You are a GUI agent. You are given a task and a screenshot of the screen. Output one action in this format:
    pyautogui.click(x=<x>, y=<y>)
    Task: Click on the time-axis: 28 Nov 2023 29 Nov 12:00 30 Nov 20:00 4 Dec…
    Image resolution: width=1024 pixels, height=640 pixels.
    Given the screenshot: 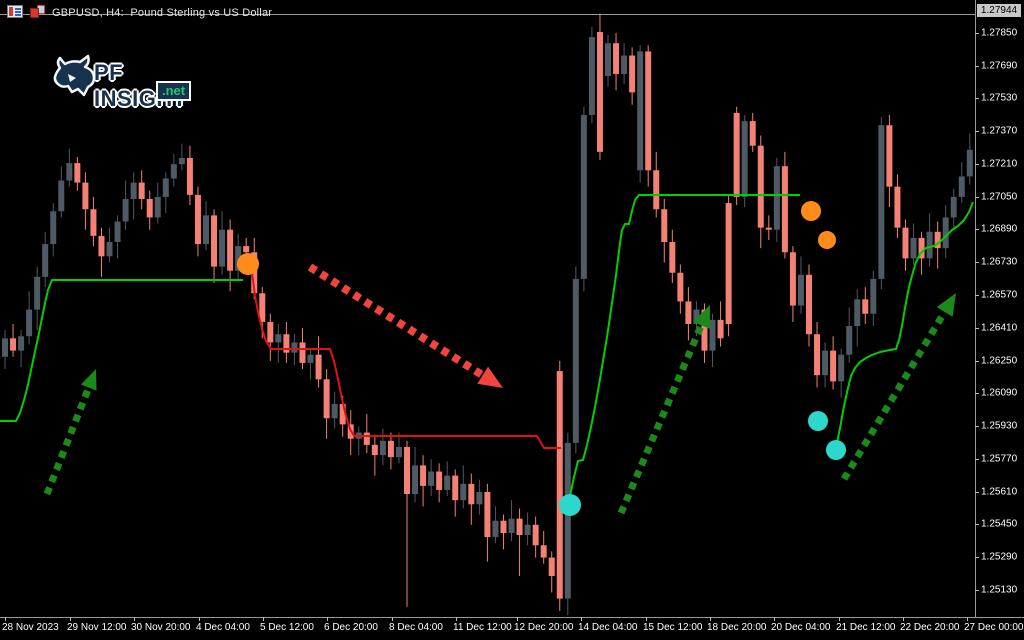 What is the action you would take?
    pyautogui.click(x=512, y=628)
    